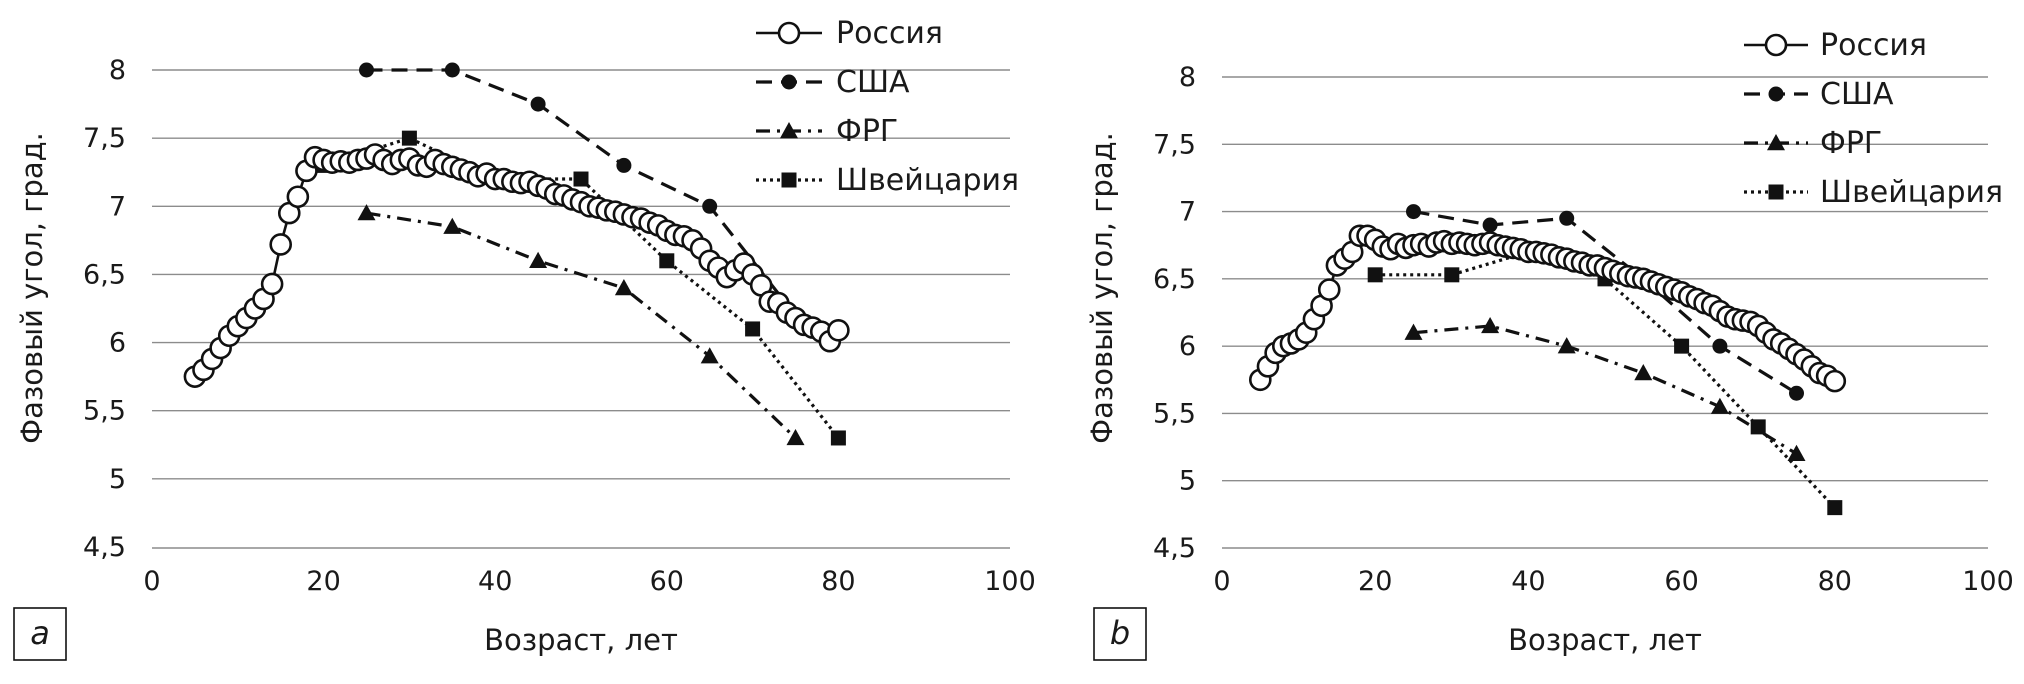  Describe the element at coordinates (1221, 581) in the screenshot. I see `chart-b-x-tick-label: 0` at that location.